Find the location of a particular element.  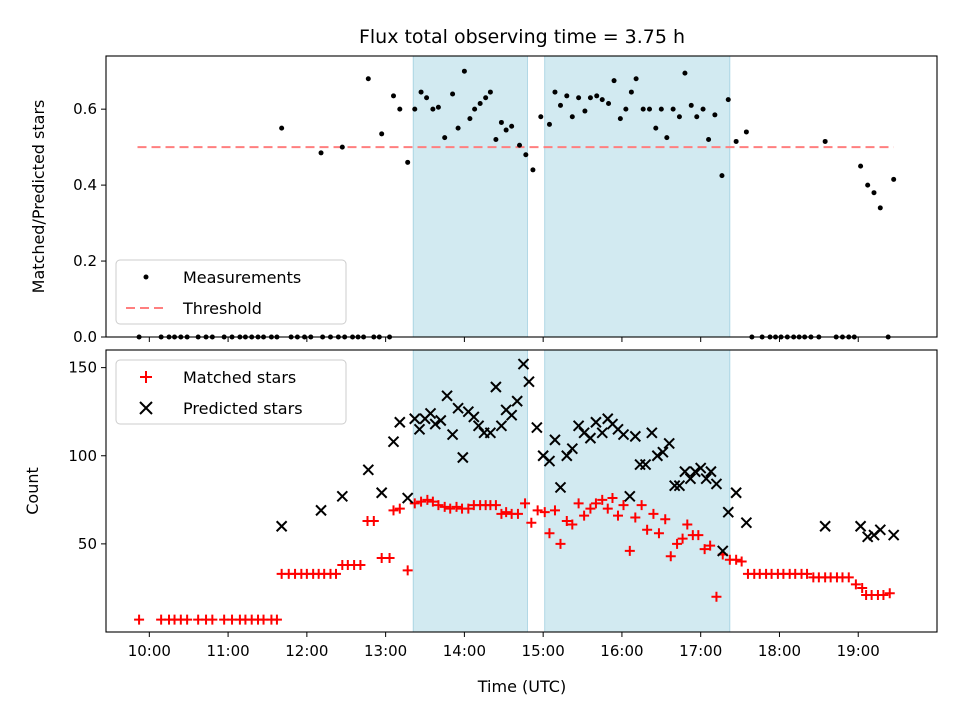

legend-box is located at coordinates (231, 292).